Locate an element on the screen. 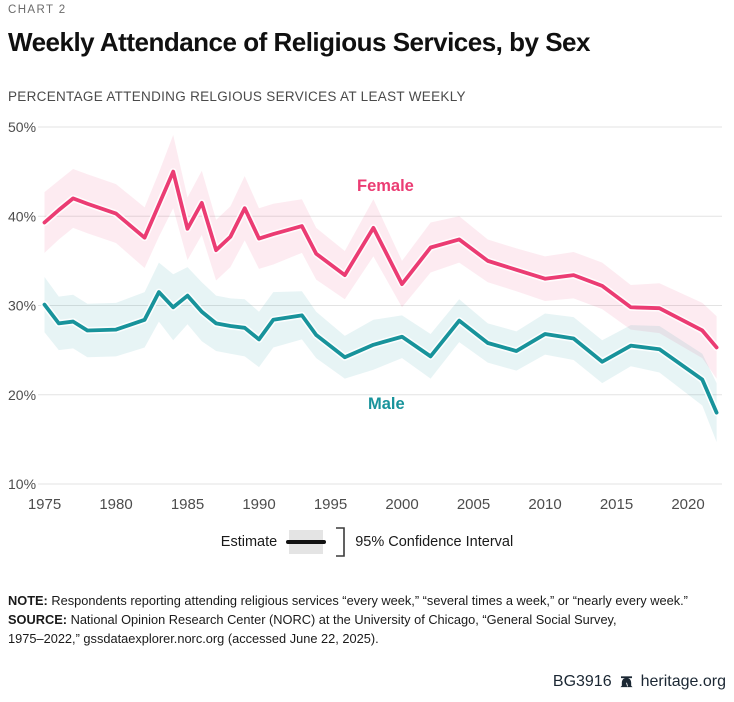 The width and height of the screenshot is (734, 702). legend-estimate-swatch is located at coordinates (306, 542).